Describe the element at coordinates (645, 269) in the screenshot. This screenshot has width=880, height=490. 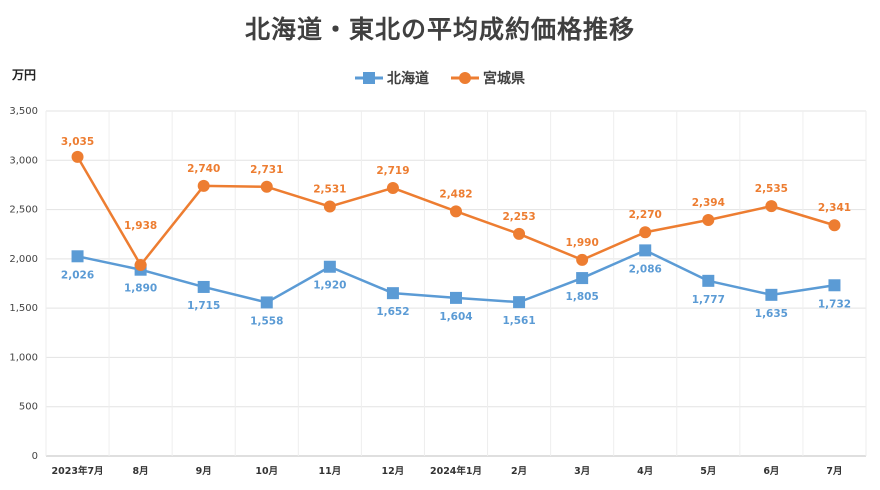
I see `data-label: 2,086` at that location.